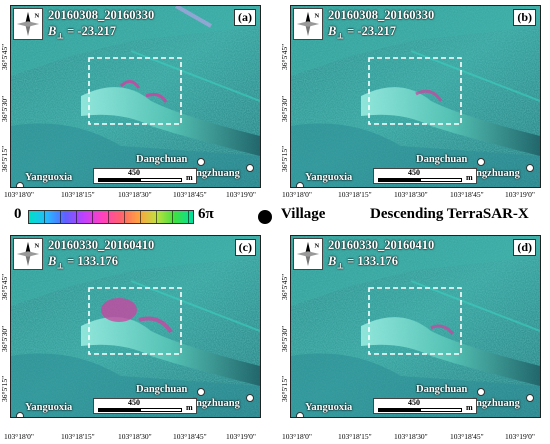  What do you see at coordinates (18, 214) in the screenshot?
I see `legend-min-label: 0` at bounding box center [18, 214].